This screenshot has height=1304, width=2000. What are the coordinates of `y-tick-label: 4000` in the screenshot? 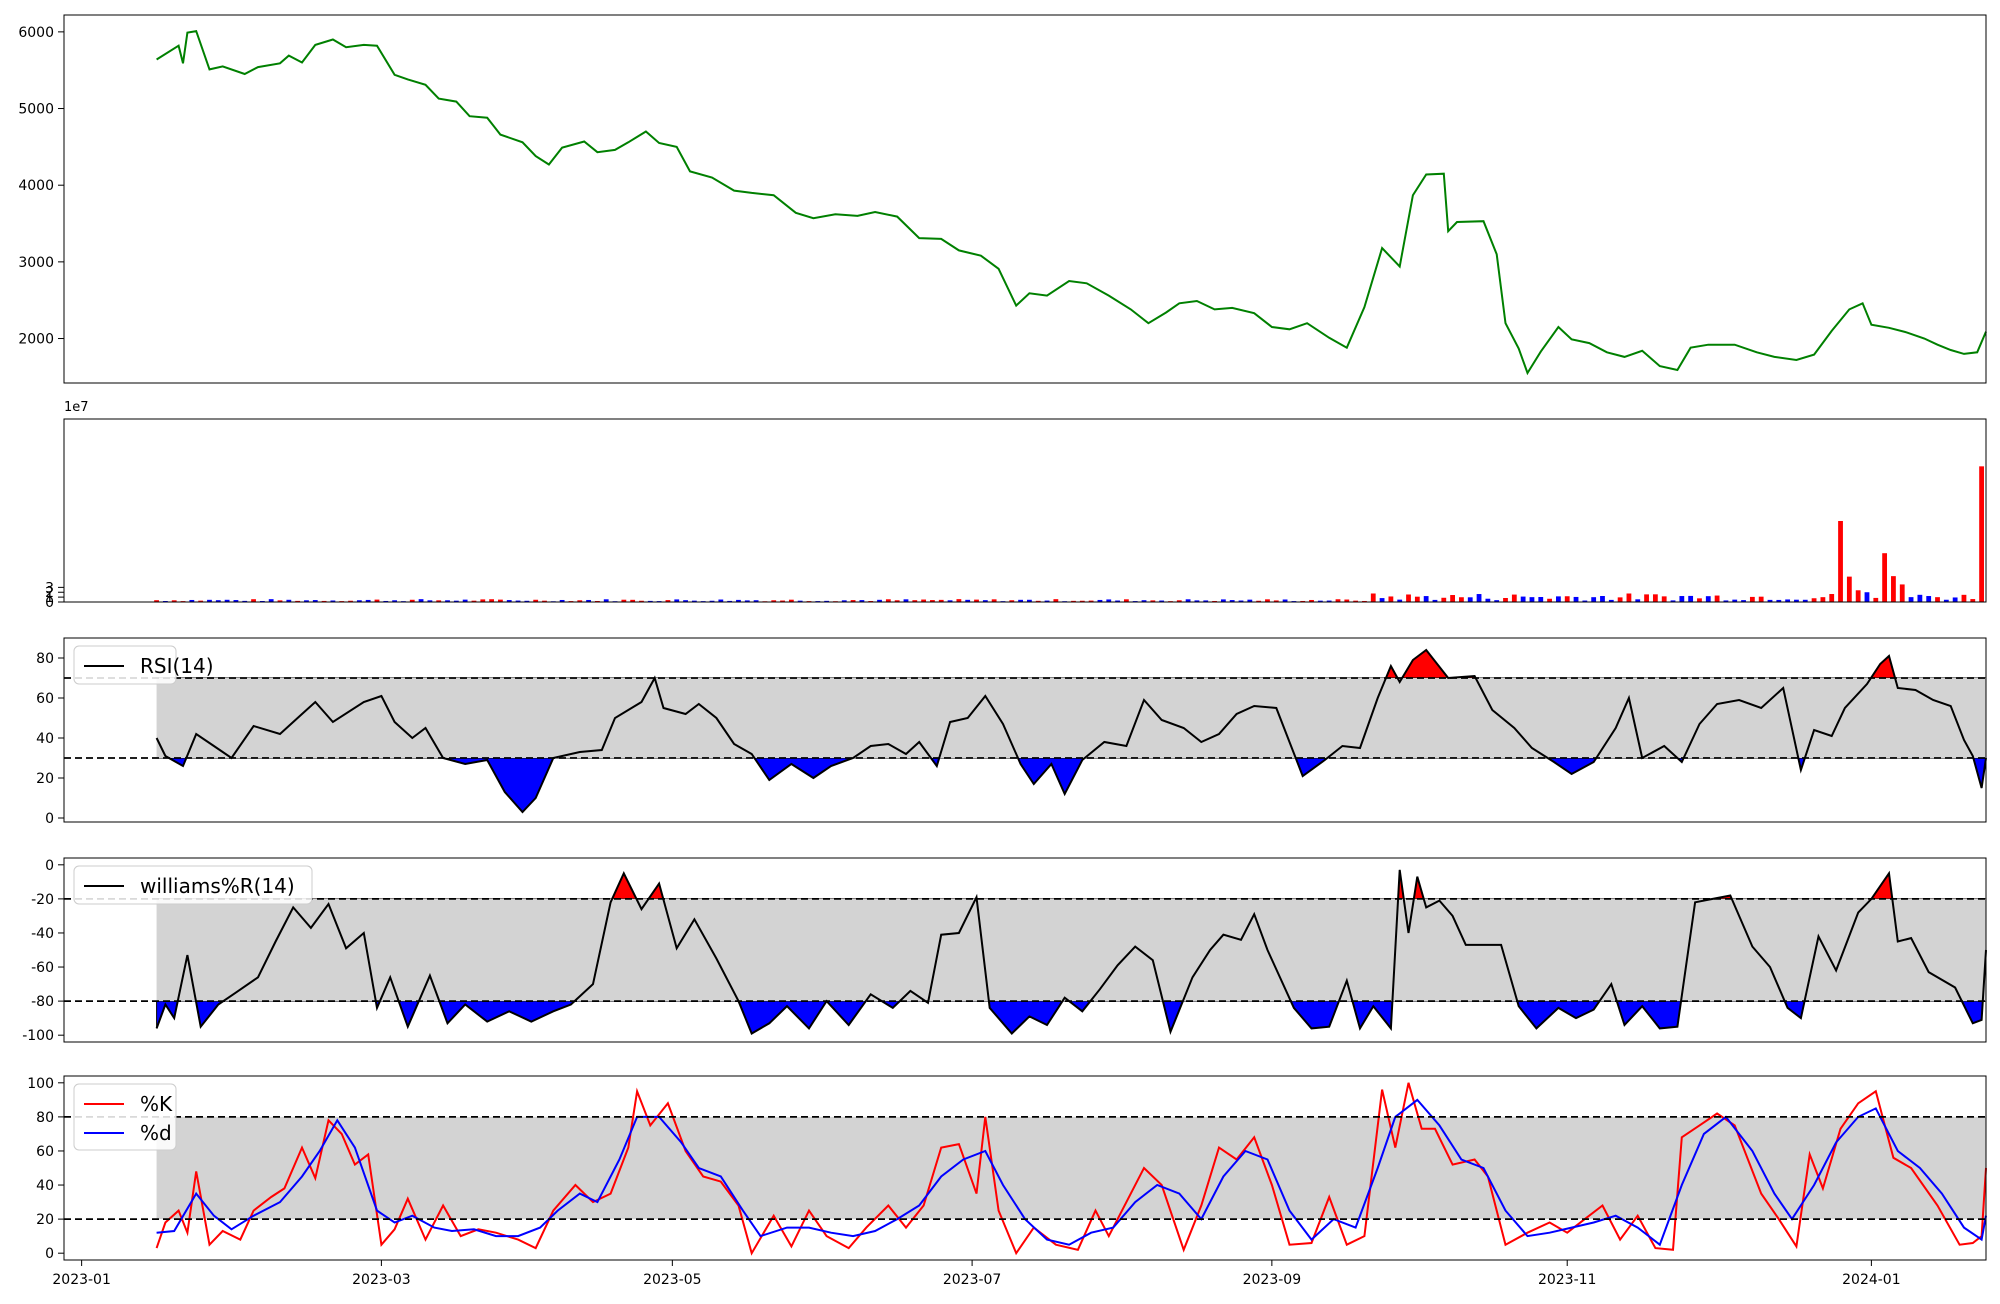 It's located at (36, 186).